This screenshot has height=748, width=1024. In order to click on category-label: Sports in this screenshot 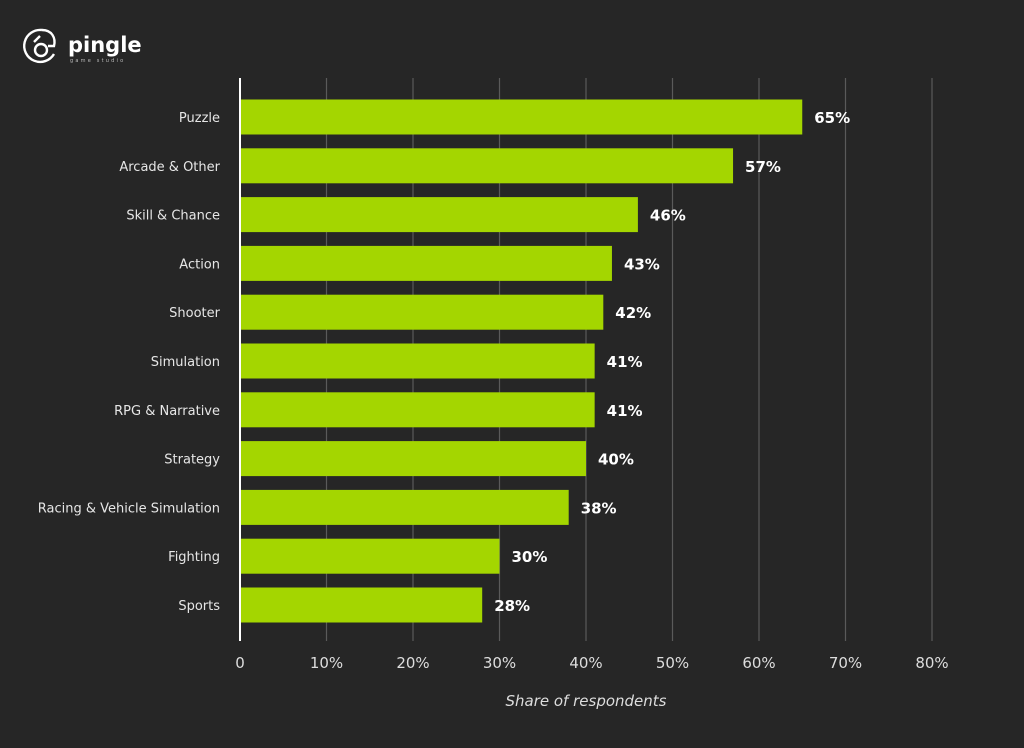, I will do `click(199, 606)`.